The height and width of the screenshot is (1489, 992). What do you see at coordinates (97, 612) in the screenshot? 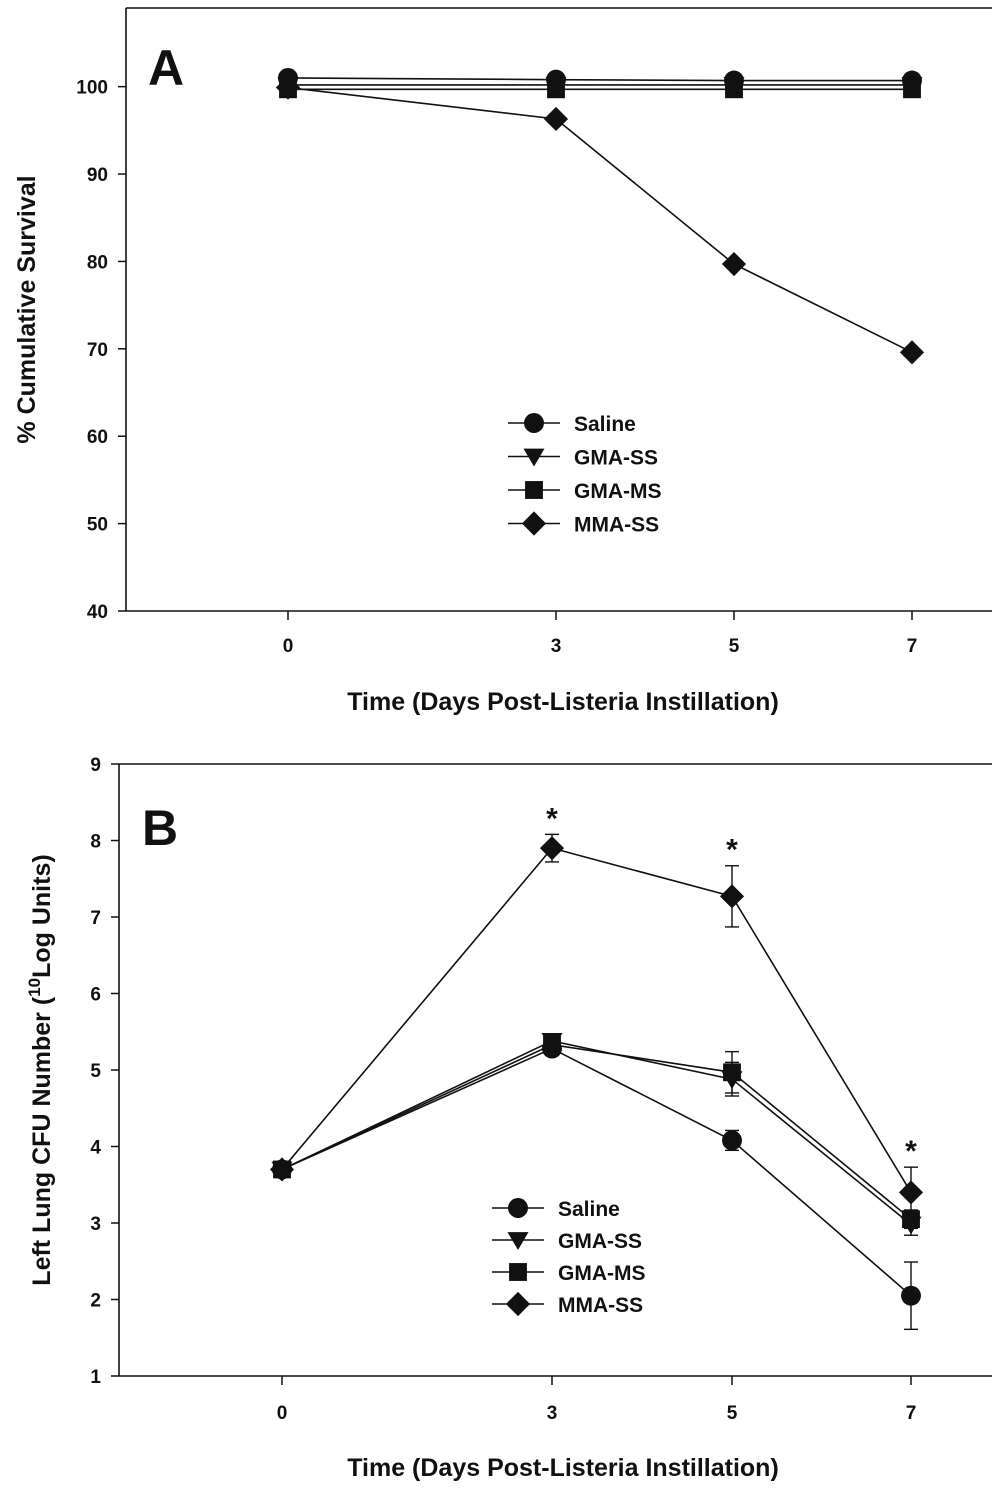
I see `y-tick-label: 40` at bounding box center [97, 612].